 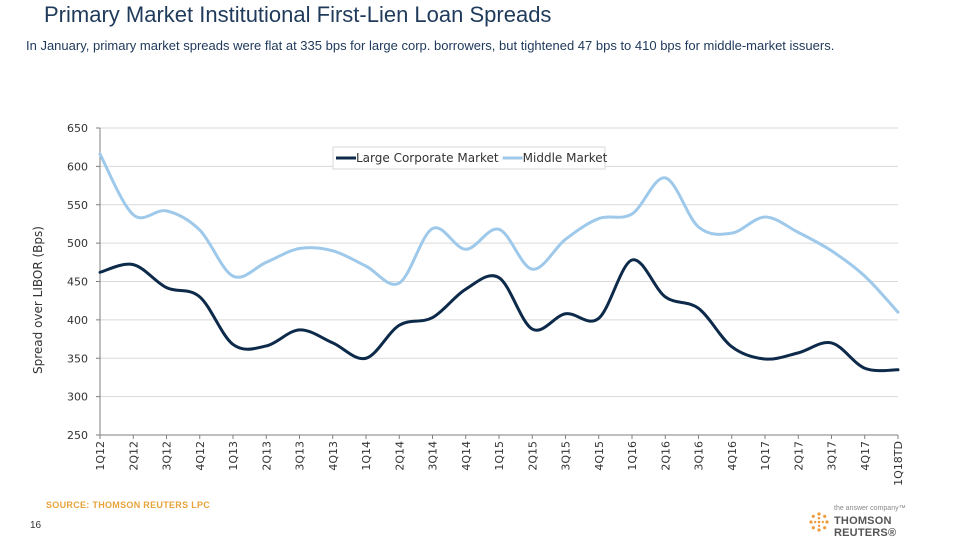 I want to click on y-tick-label: 450, so click(x=77, y=282).